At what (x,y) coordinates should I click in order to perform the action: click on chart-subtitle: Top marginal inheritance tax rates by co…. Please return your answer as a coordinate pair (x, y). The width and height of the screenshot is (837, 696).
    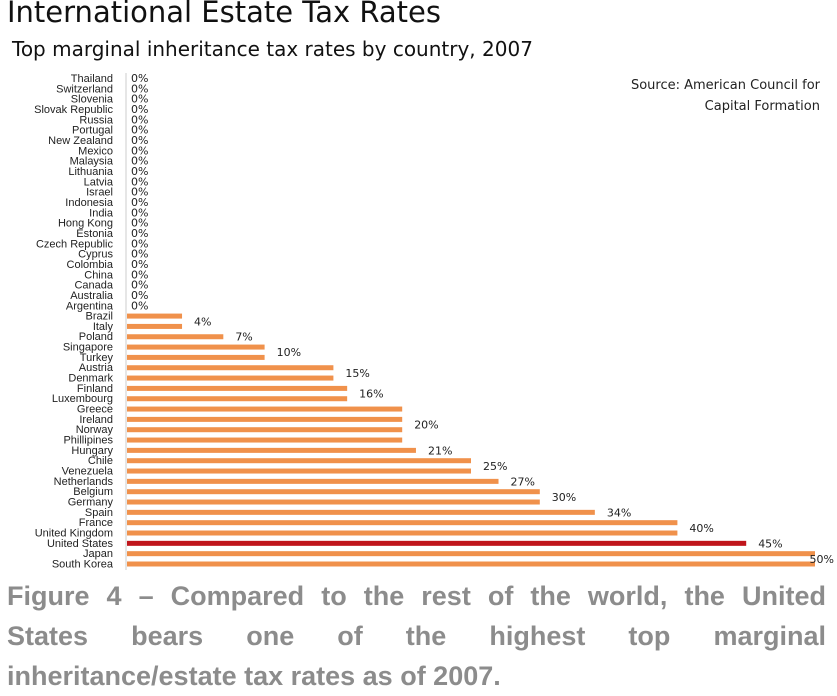
    Looking at the image, I should click on (272, 49).